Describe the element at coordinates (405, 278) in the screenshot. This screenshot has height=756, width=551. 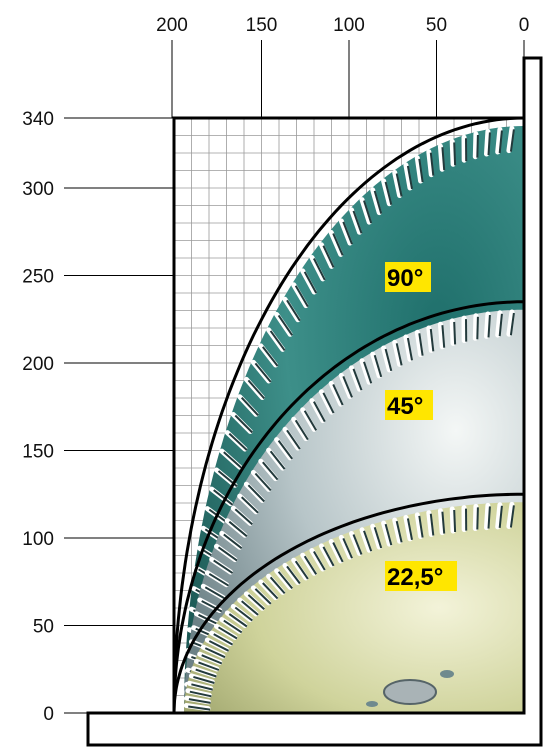
I see `angle-label: 90°` at that location.